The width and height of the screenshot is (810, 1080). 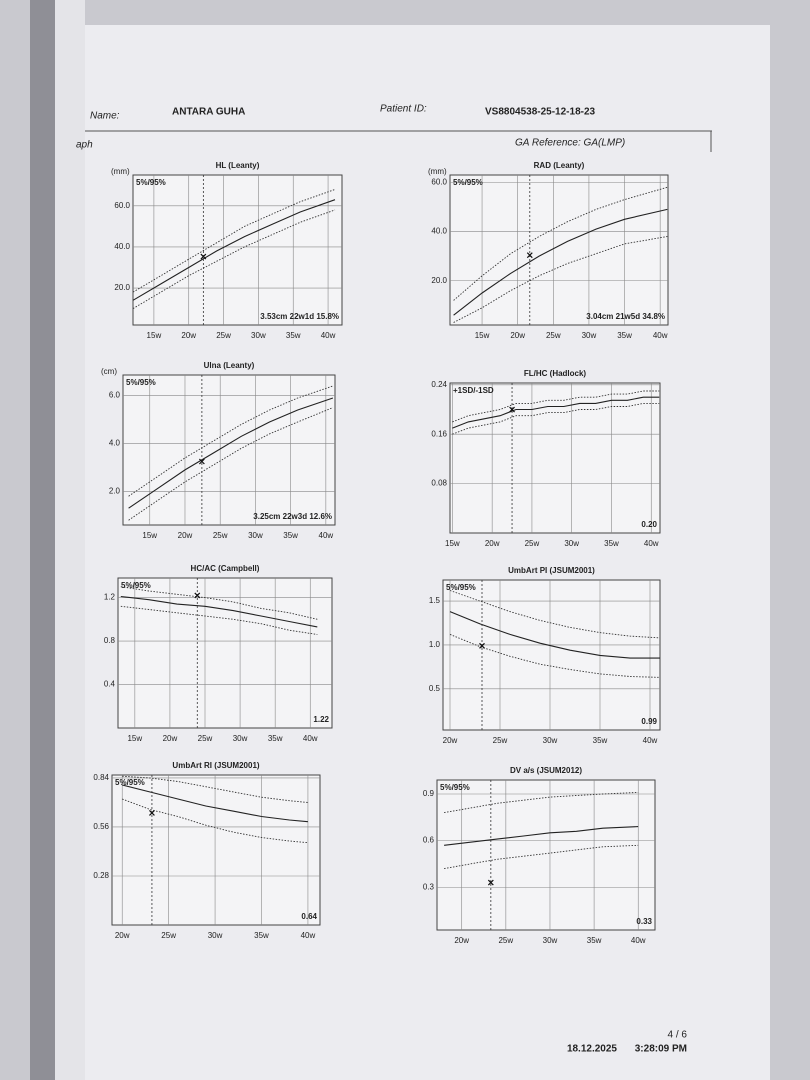 What do you see at coordinates (84, 145) in the screenshot?
I see `section-label: aph` at bounding box center [84, 145].